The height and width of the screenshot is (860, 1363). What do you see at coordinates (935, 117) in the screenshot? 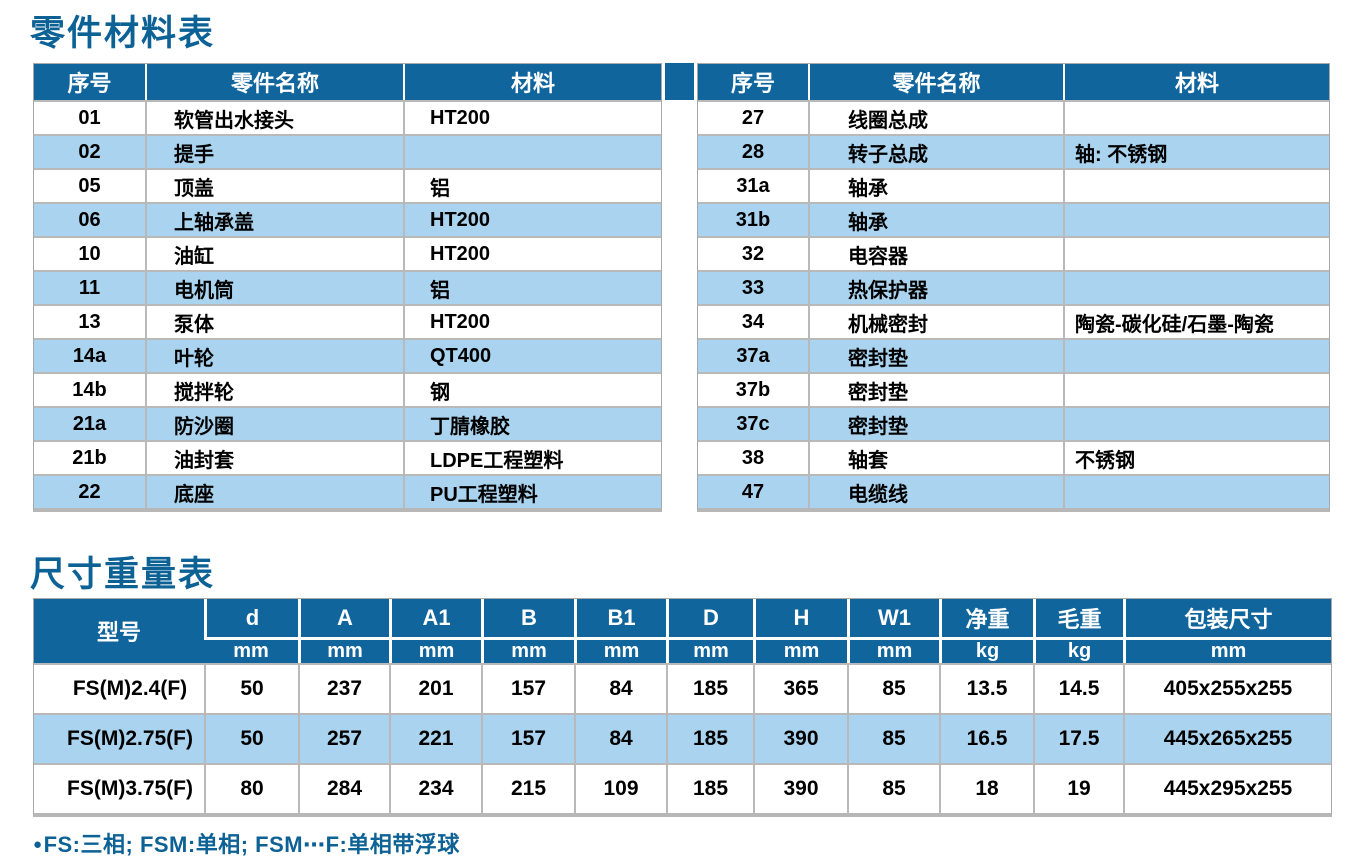
I see `parts-name-cell: 线圈总成` at bounding box center [935, 117].